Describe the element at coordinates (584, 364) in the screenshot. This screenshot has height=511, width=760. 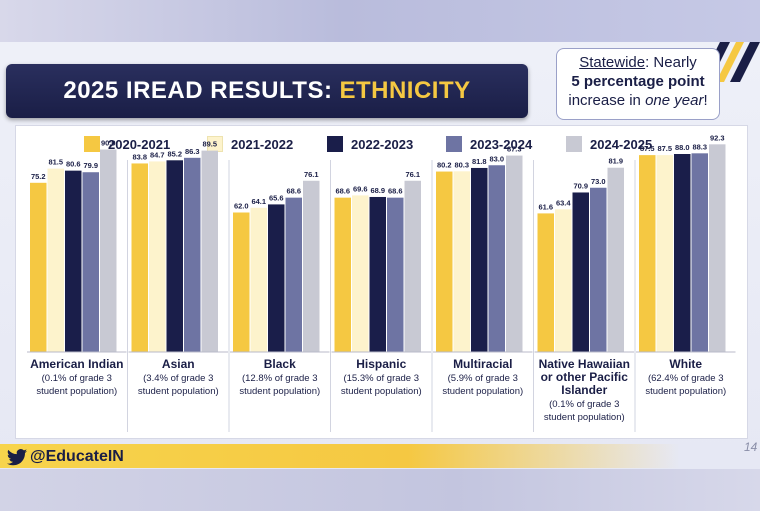
I see `category-label: Native Hawaiian` at that location.